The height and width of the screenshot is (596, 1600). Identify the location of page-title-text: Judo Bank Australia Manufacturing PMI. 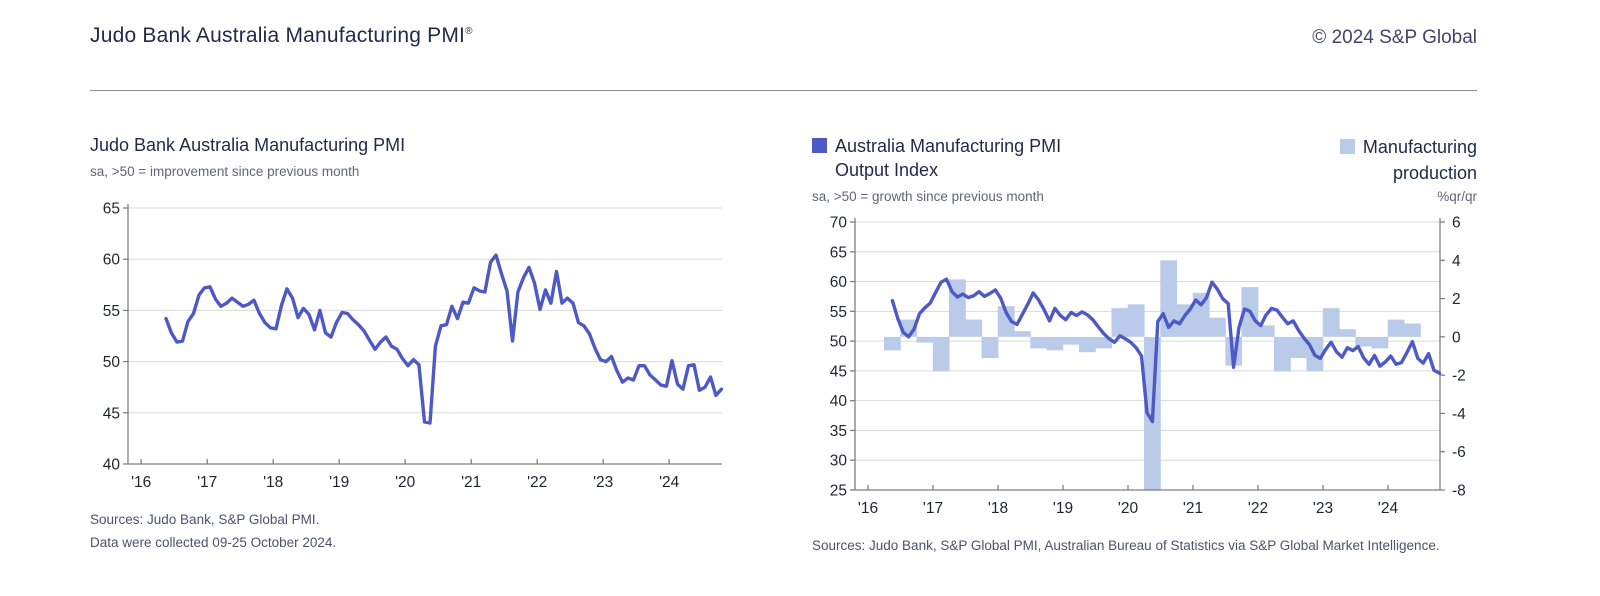
(278, 35).